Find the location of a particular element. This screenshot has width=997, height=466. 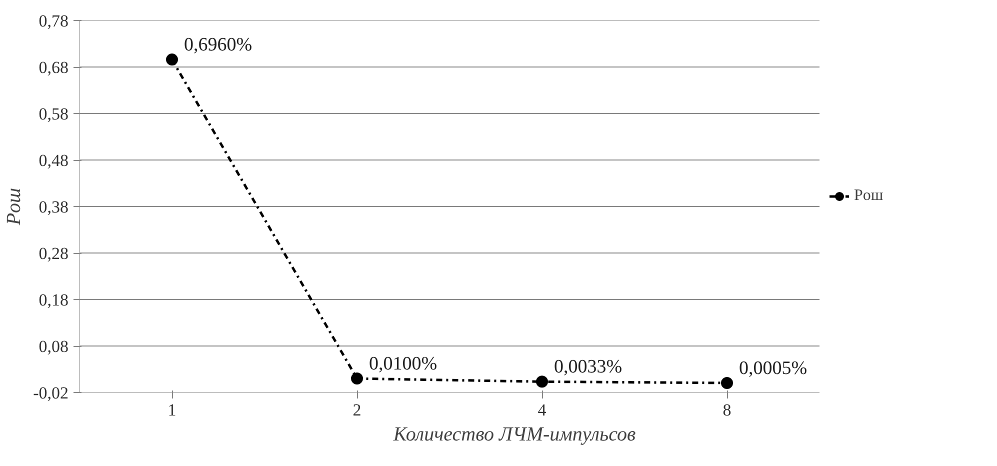

x-axis-title: Количество ЛЧМ-импульсов is located at coordinates (514, 435).